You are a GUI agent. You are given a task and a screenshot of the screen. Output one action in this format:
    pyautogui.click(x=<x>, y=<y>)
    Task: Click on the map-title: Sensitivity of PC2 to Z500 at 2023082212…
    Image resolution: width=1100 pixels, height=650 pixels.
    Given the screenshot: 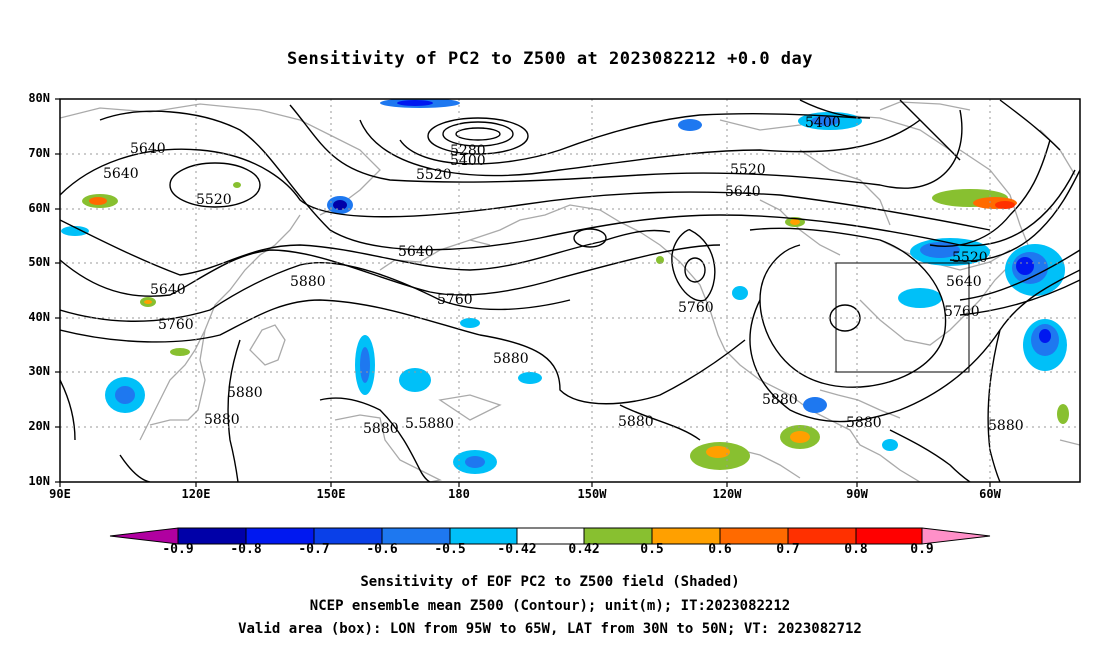 What is the action you would take?
    pyautogui.click(x=549, y=59)
    